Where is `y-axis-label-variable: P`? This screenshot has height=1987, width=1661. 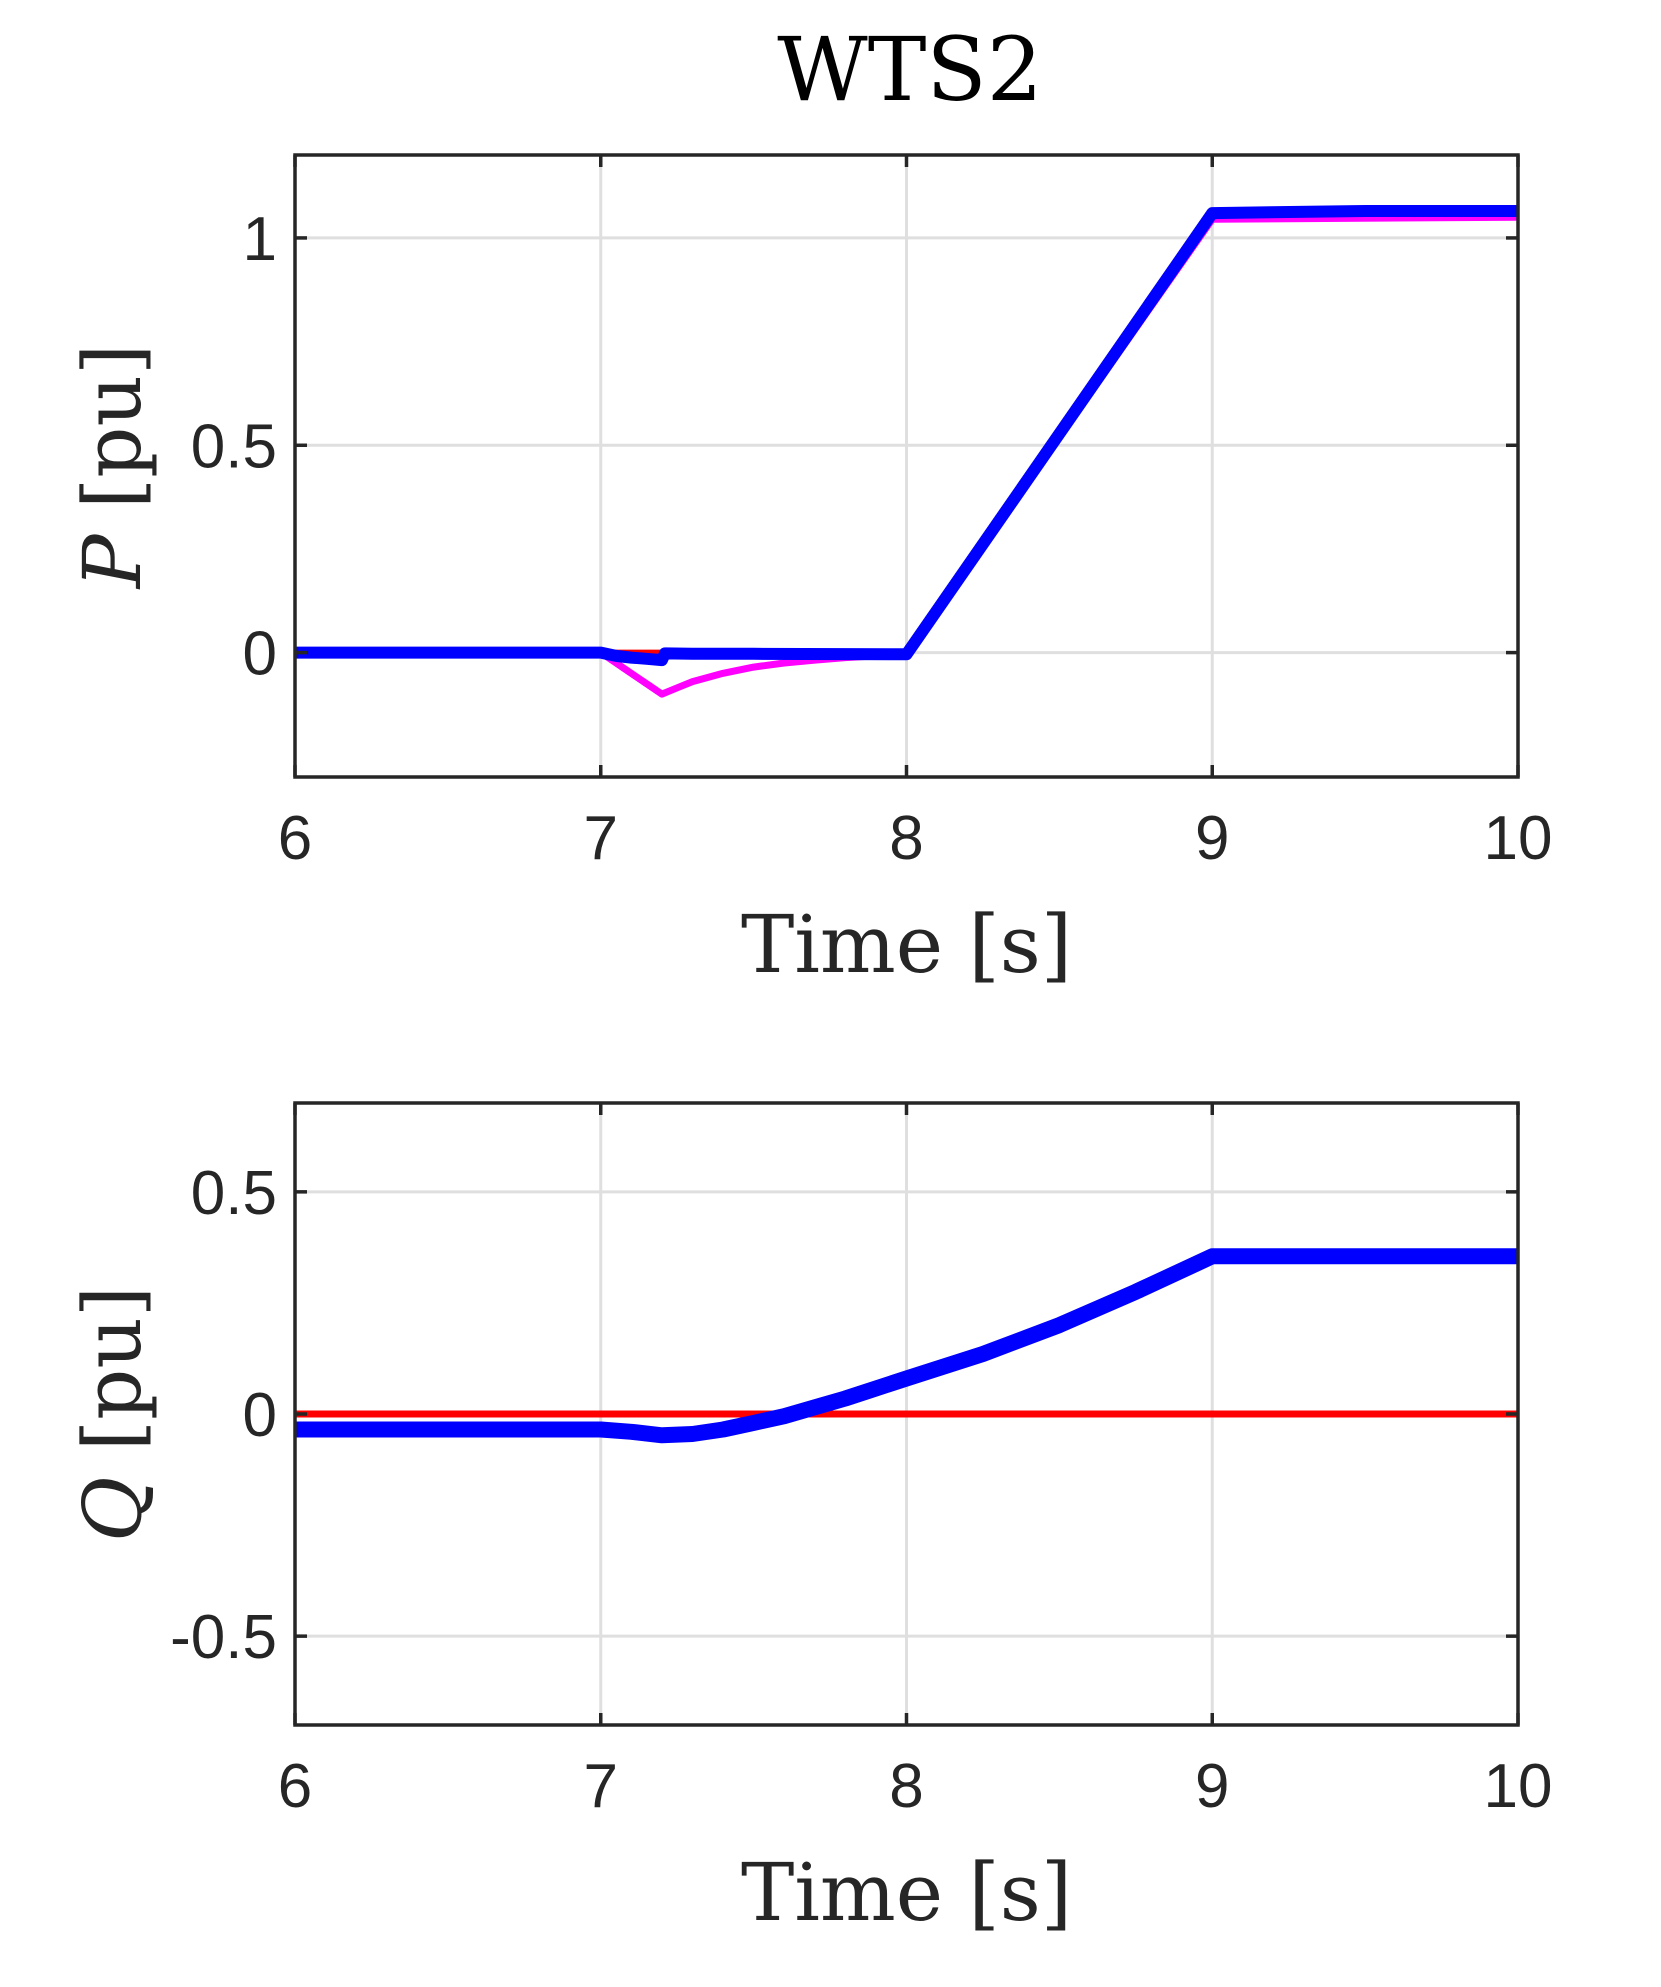 y-axis-label-variable: P is located at coordinates (112, 561).